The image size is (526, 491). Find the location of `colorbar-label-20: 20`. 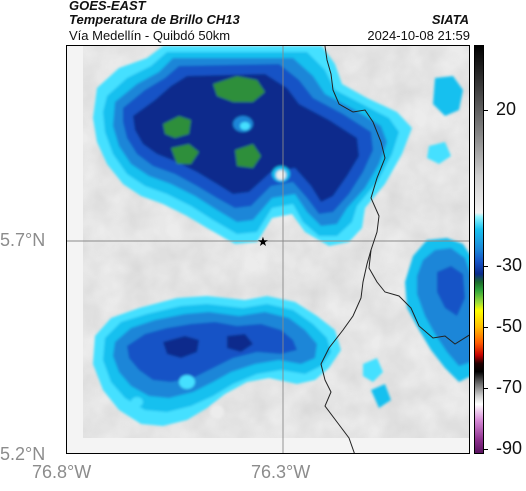

colorbar-label-20: 20 is located at coordinates (506, 109).